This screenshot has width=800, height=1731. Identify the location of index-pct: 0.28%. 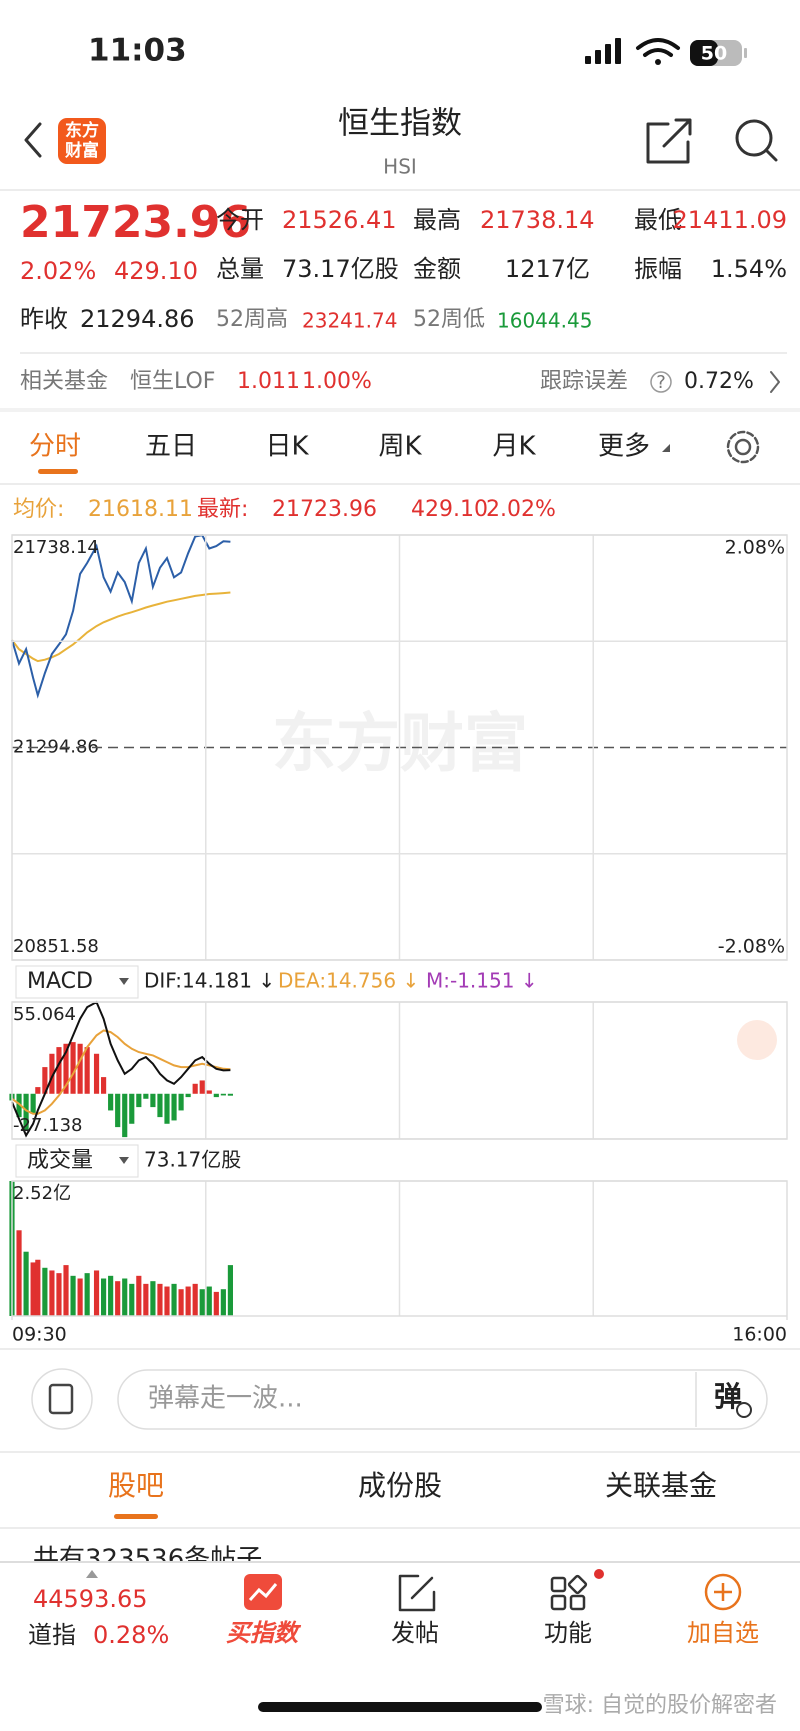
(131, 1635).